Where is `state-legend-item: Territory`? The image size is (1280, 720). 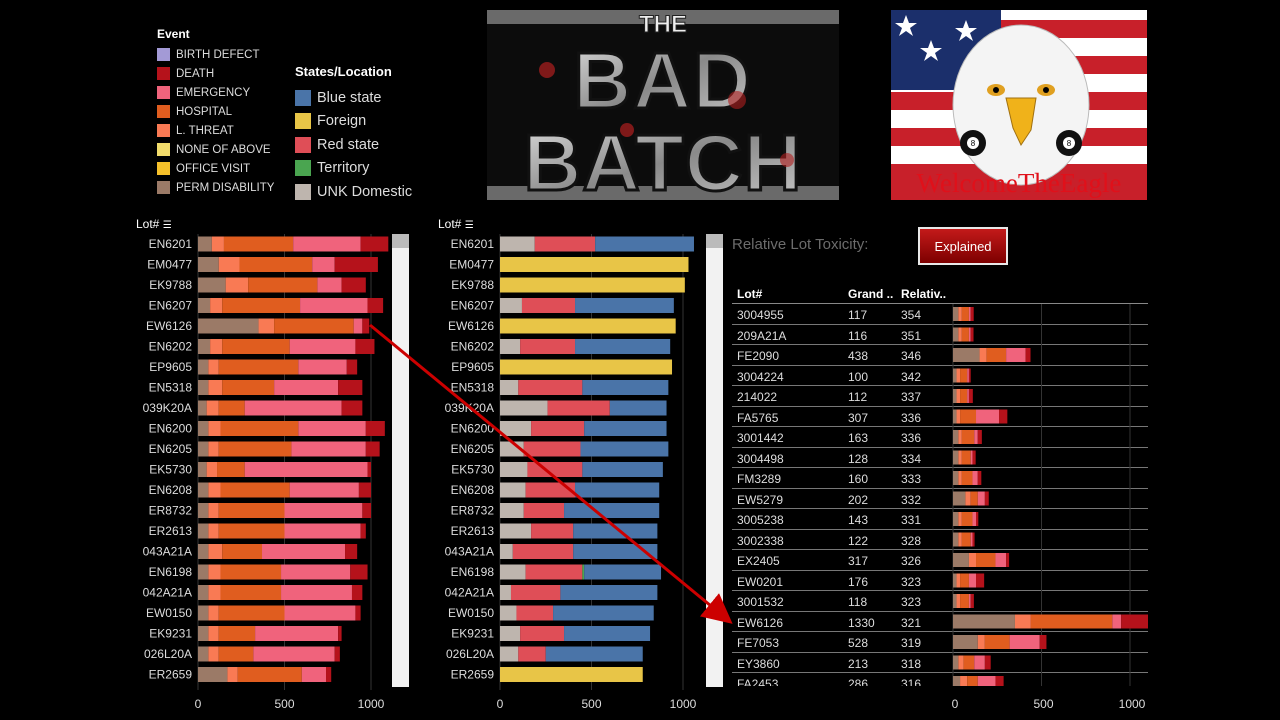 state-legend-item: Territory is located at coordinates (365, 169).